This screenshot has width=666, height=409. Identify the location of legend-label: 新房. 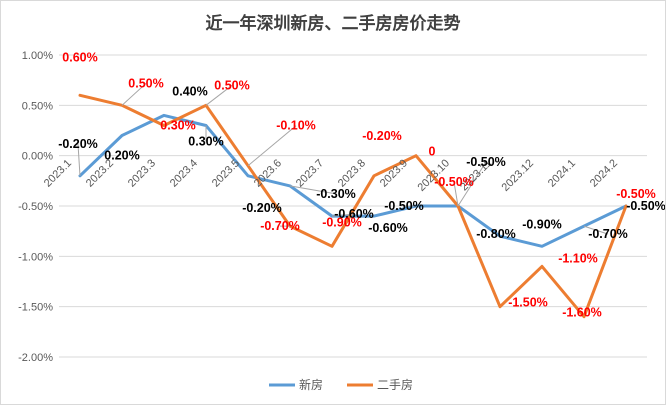
(311, 384).